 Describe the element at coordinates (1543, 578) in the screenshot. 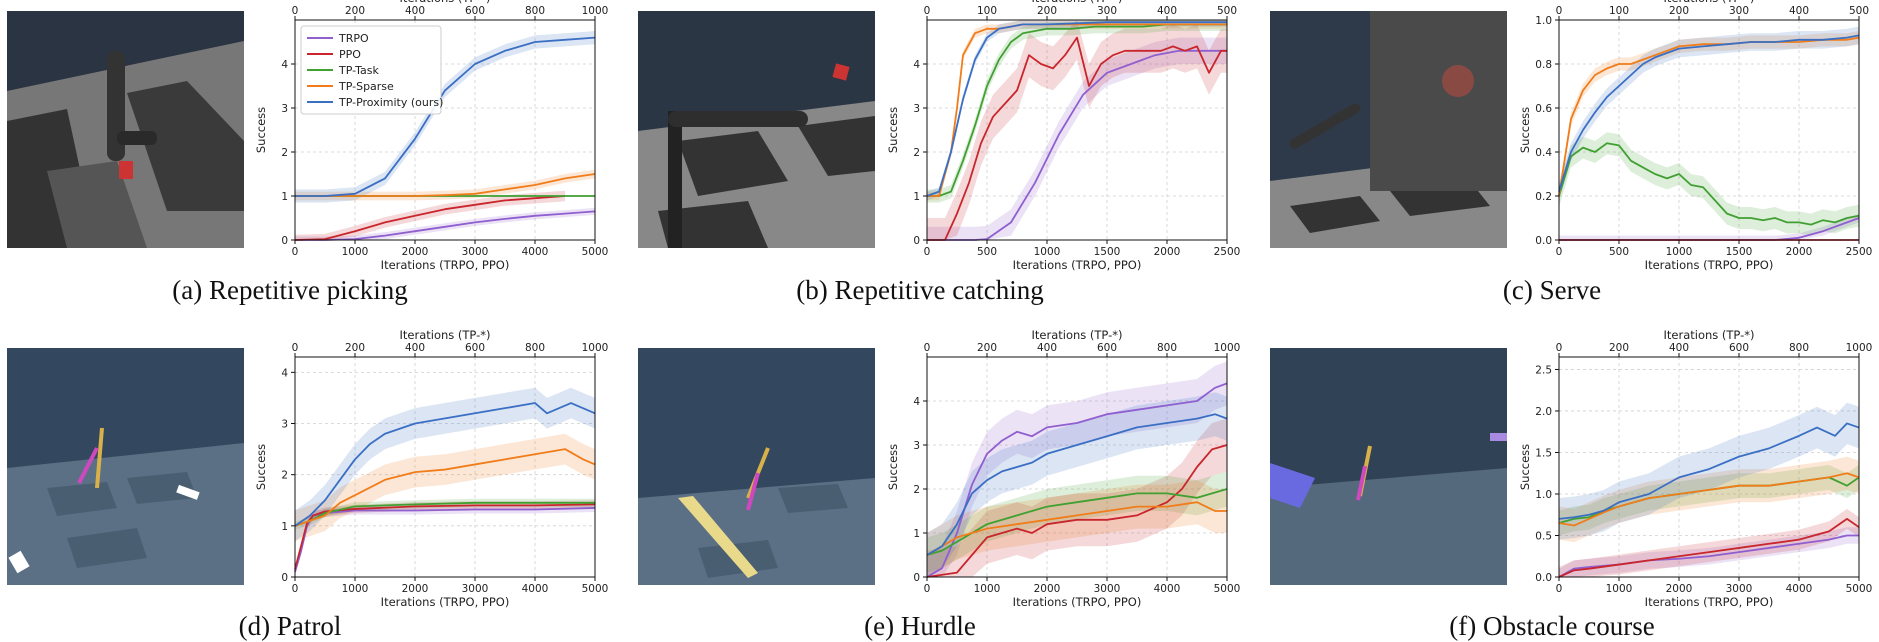

I see `y-tick-label: 0.0` at that location.